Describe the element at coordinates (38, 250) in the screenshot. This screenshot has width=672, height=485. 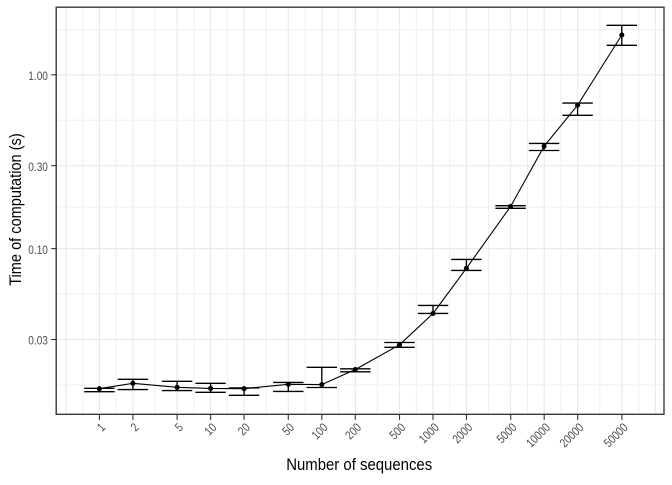
I see `svg-text: 0.10` at that location.